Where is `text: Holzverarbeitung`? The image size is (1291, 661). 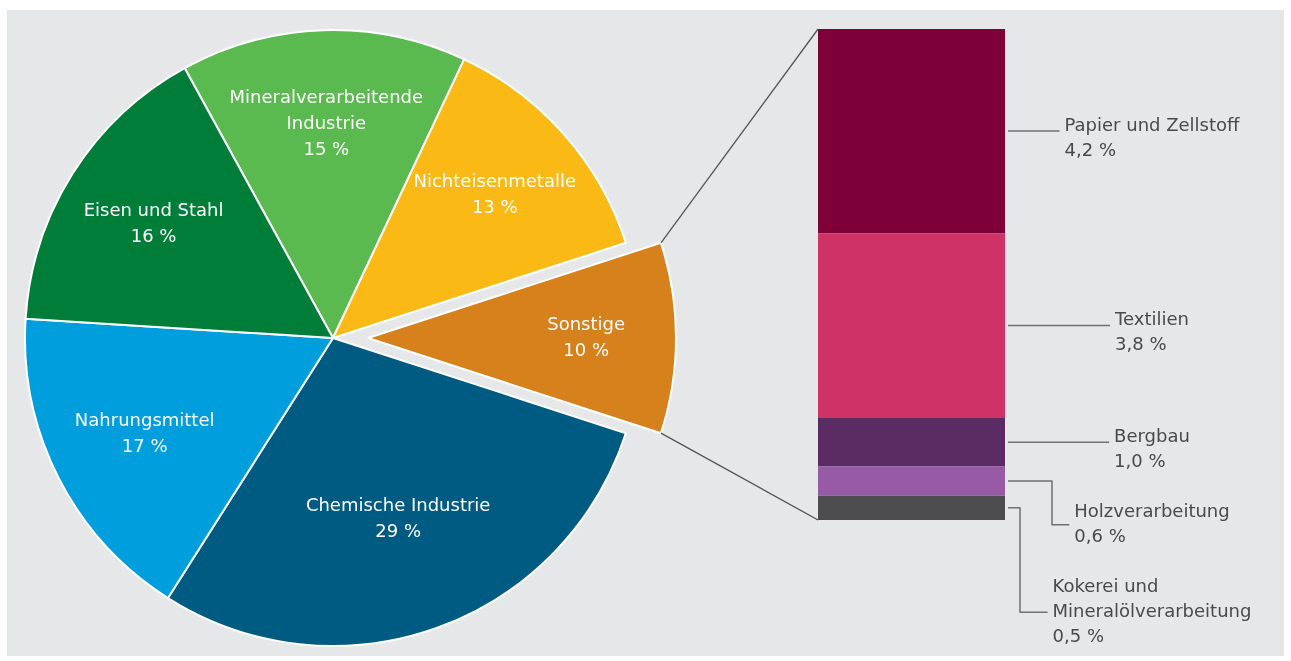 text: Holzverarbeitung is located at coordinates (1152, 510).